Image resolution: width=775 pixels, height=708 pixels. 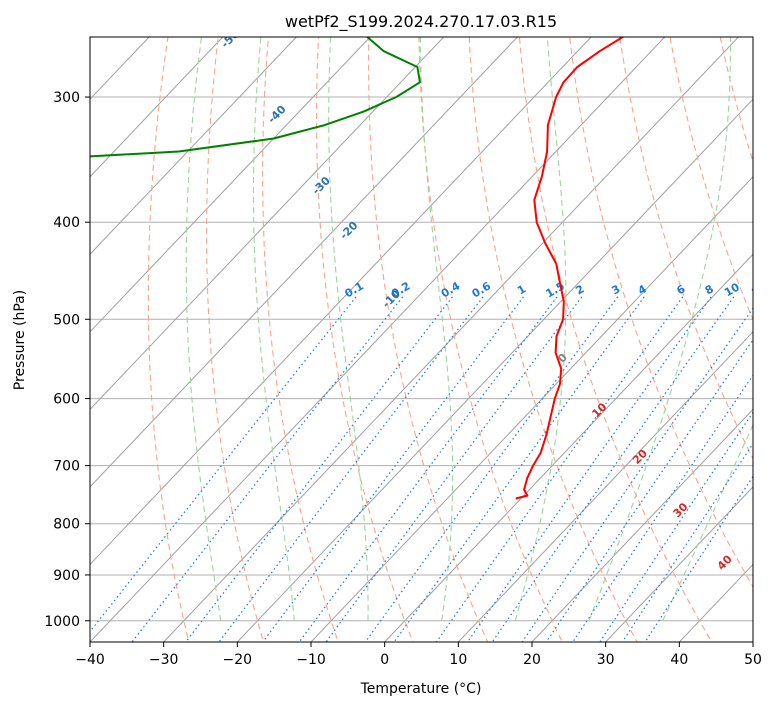 I want to click on x-tick-label: 10, so click(x=458, y=660).